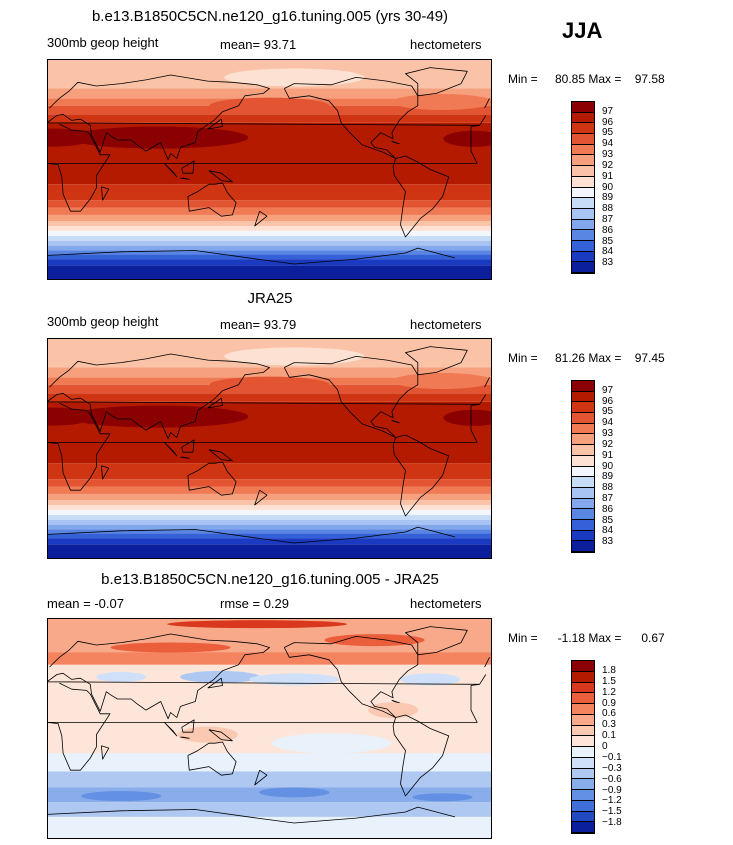 Image resolution: width=733 pixels, height=845 pixels. I want to click on panel-2-colorbar, so click(583, 466).